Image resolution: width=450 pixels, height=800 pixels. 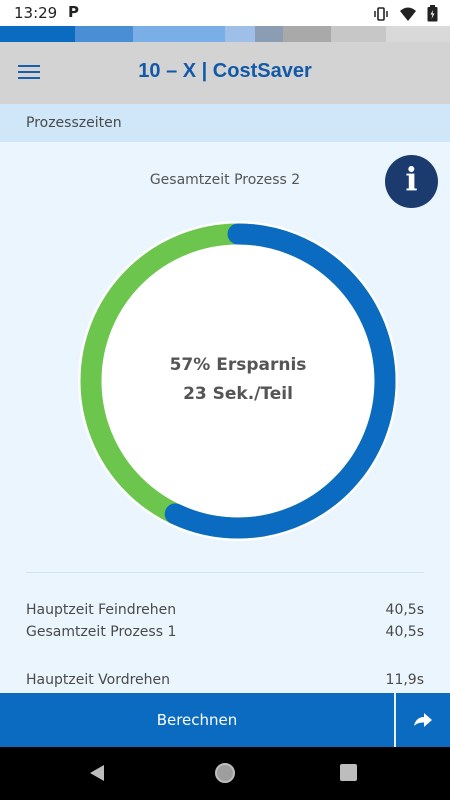 I want to click on home-circle-icon, so click(x=225, y=773).